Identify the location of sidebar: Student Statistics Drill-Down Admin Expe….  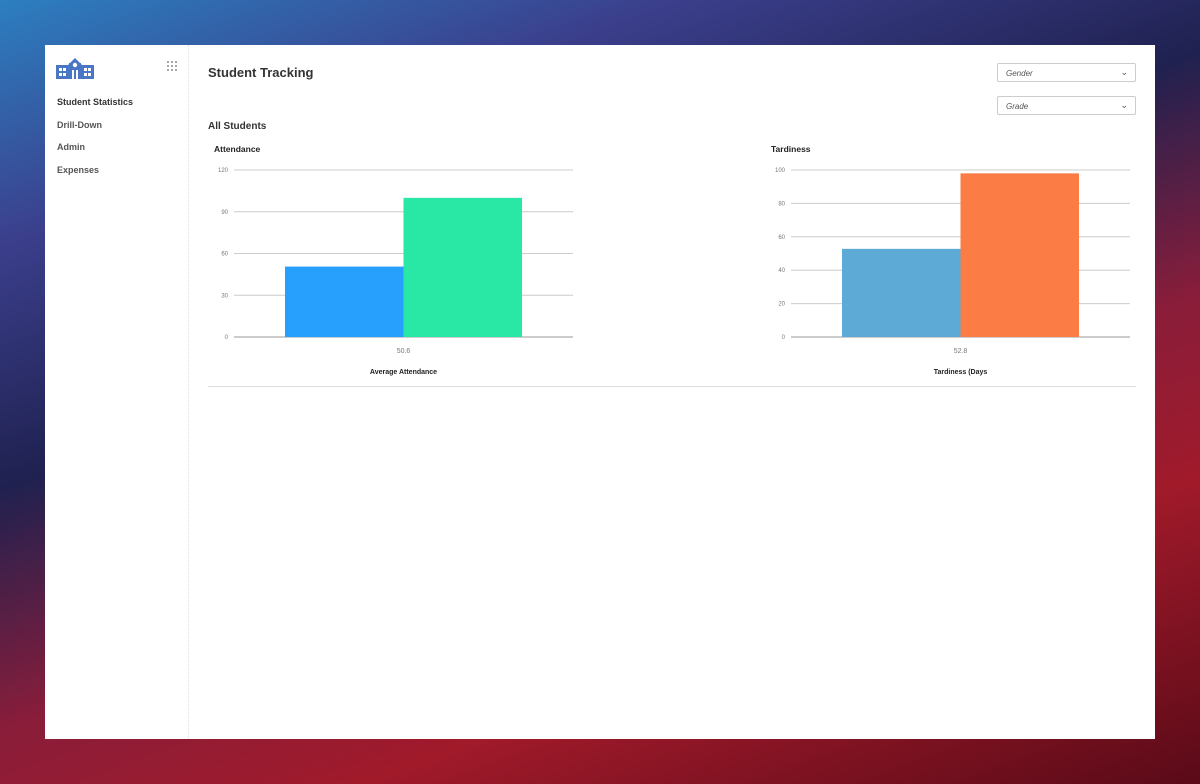
(117, 392).